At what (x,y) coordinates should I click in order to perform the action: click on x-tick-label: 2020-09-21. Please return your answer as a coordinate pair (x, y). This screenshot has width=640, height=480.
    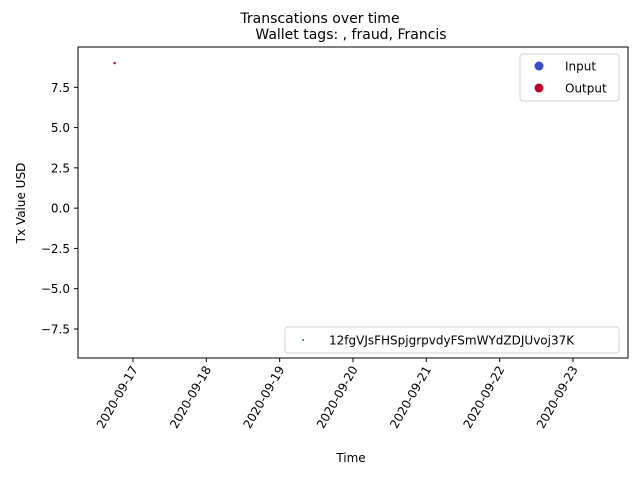
    Looking at the image, I should click on (410, 397).